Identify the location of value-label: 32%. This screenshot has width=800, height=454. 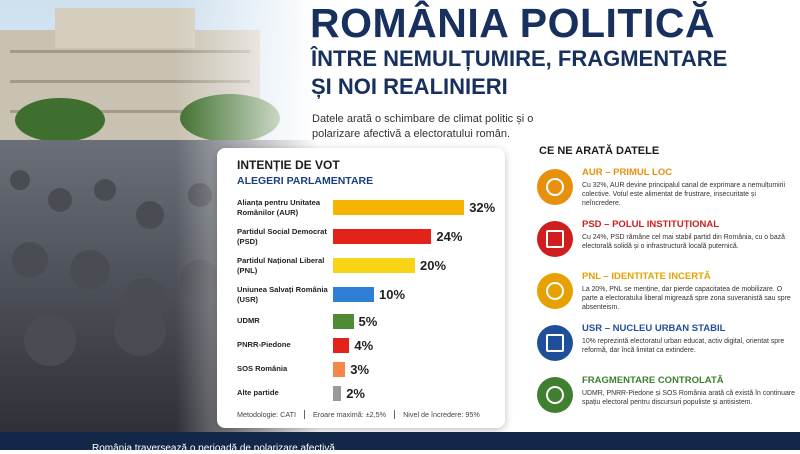
(482, 207).